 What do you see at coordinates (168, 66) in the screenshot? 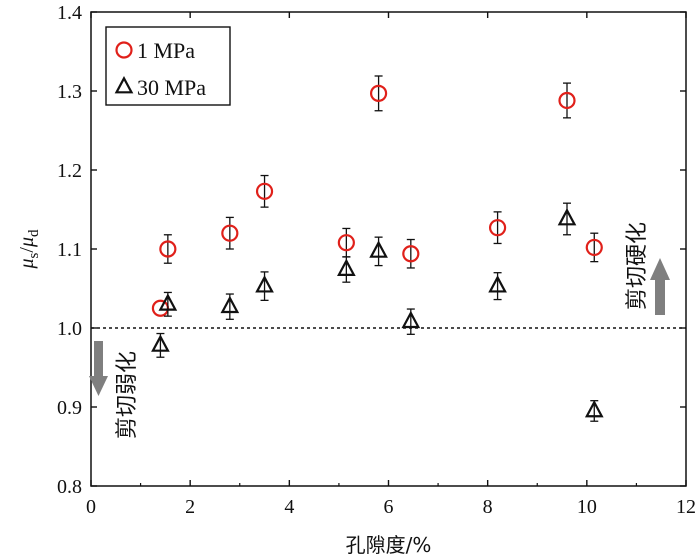
I see `legend: 1 MPa 30 MPa` at bounding box center [168, 66].